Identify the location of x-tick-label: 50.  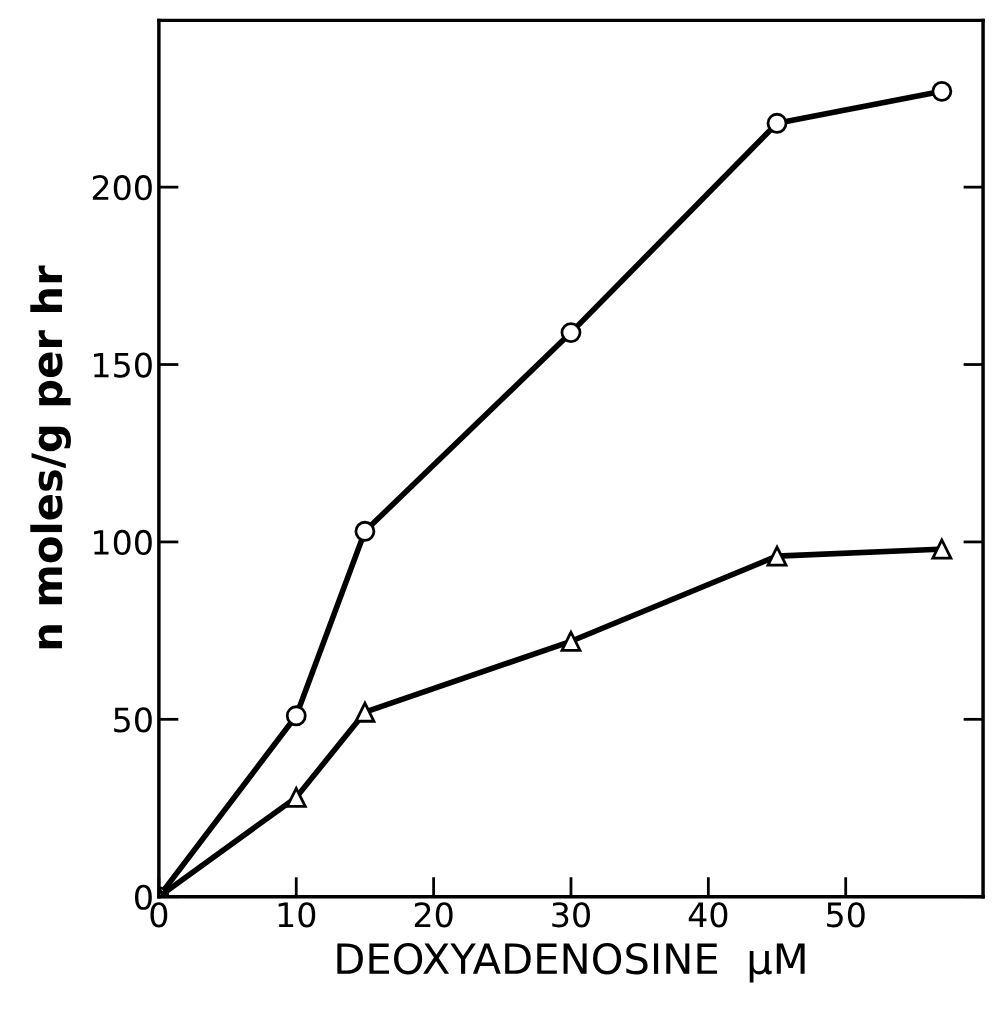
(846, 915).